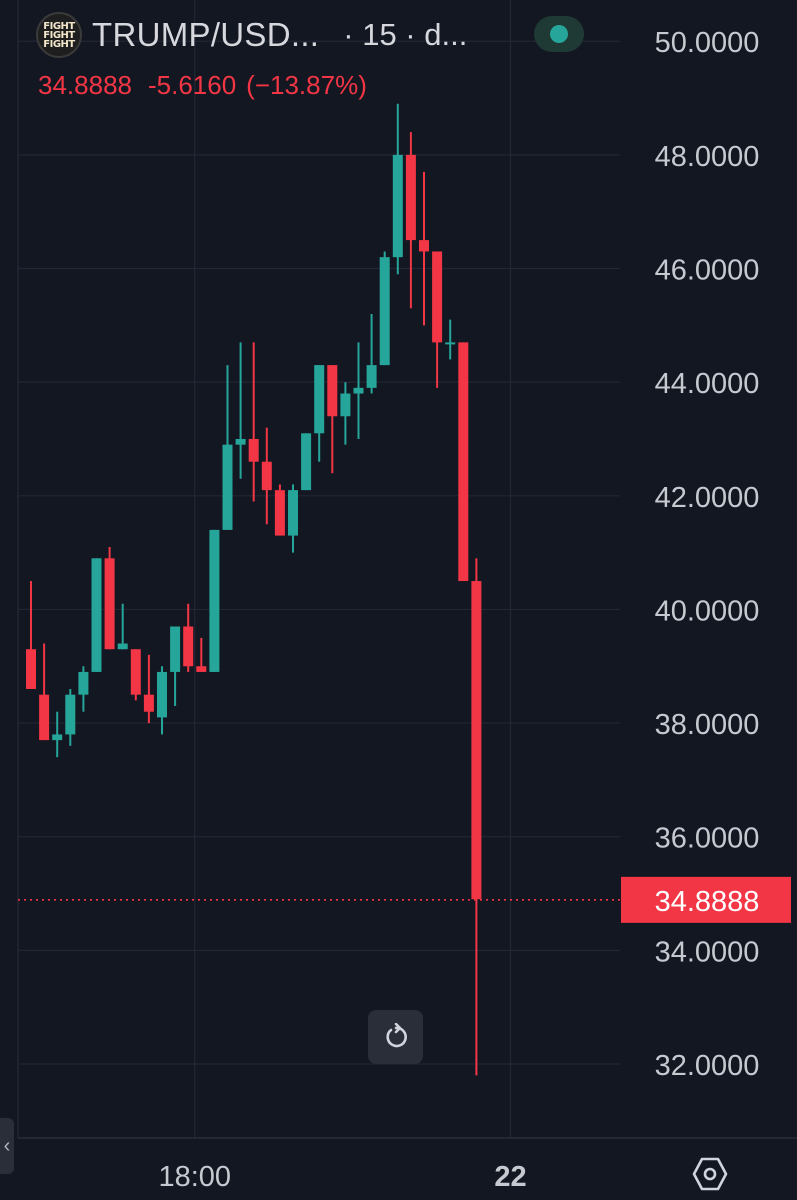 Image resolution: width=797 pixels, height=1200 pixels. I want to click on time-axis: 18:00 22, so click(342, 1177).